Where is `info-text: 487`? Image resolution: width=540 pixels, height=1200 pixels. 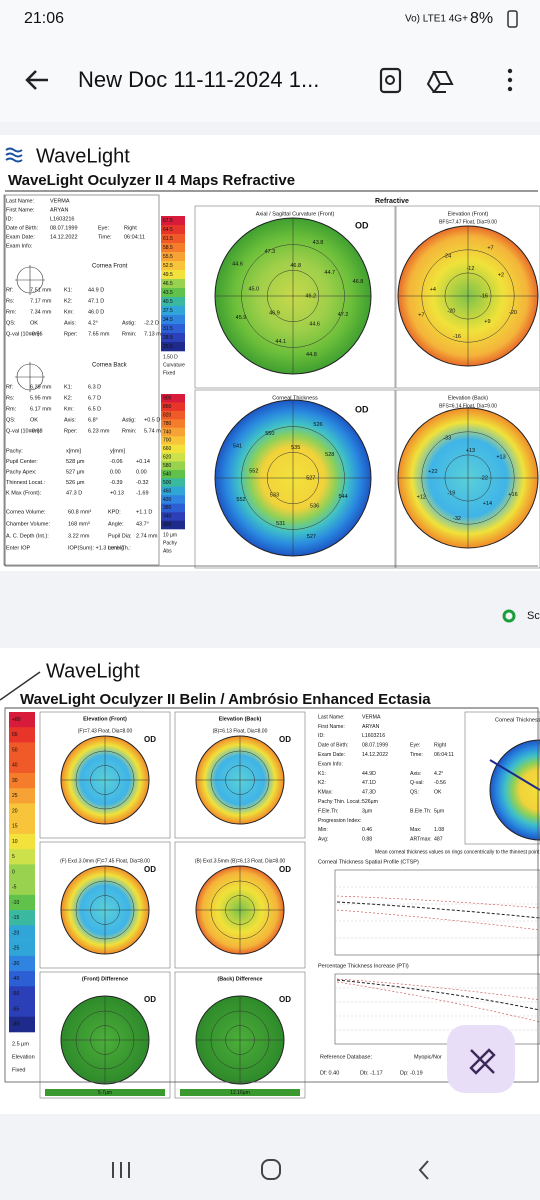 info-text: 487 is located at coordinates (438, 840).